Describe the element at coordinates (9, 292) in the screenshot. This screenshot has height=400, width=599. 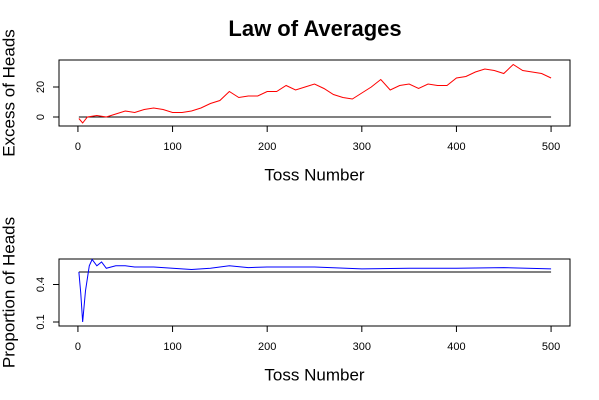
I see `y-axis-title: Proportion of Heads` at that location.